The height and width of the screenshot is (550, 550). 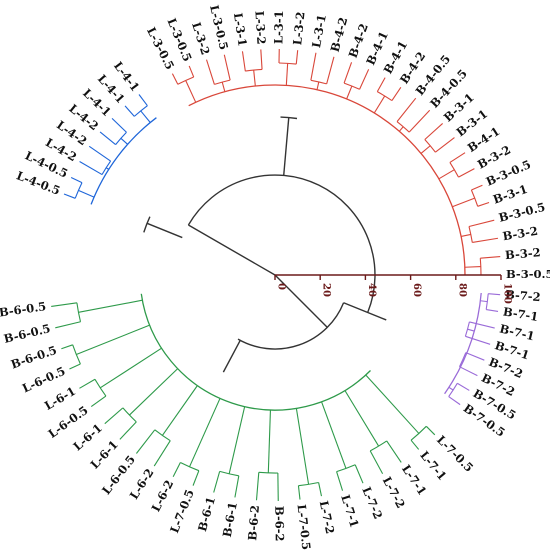 I want to click on leaf-label: L-7-0.5, so click(x=304, y=527).